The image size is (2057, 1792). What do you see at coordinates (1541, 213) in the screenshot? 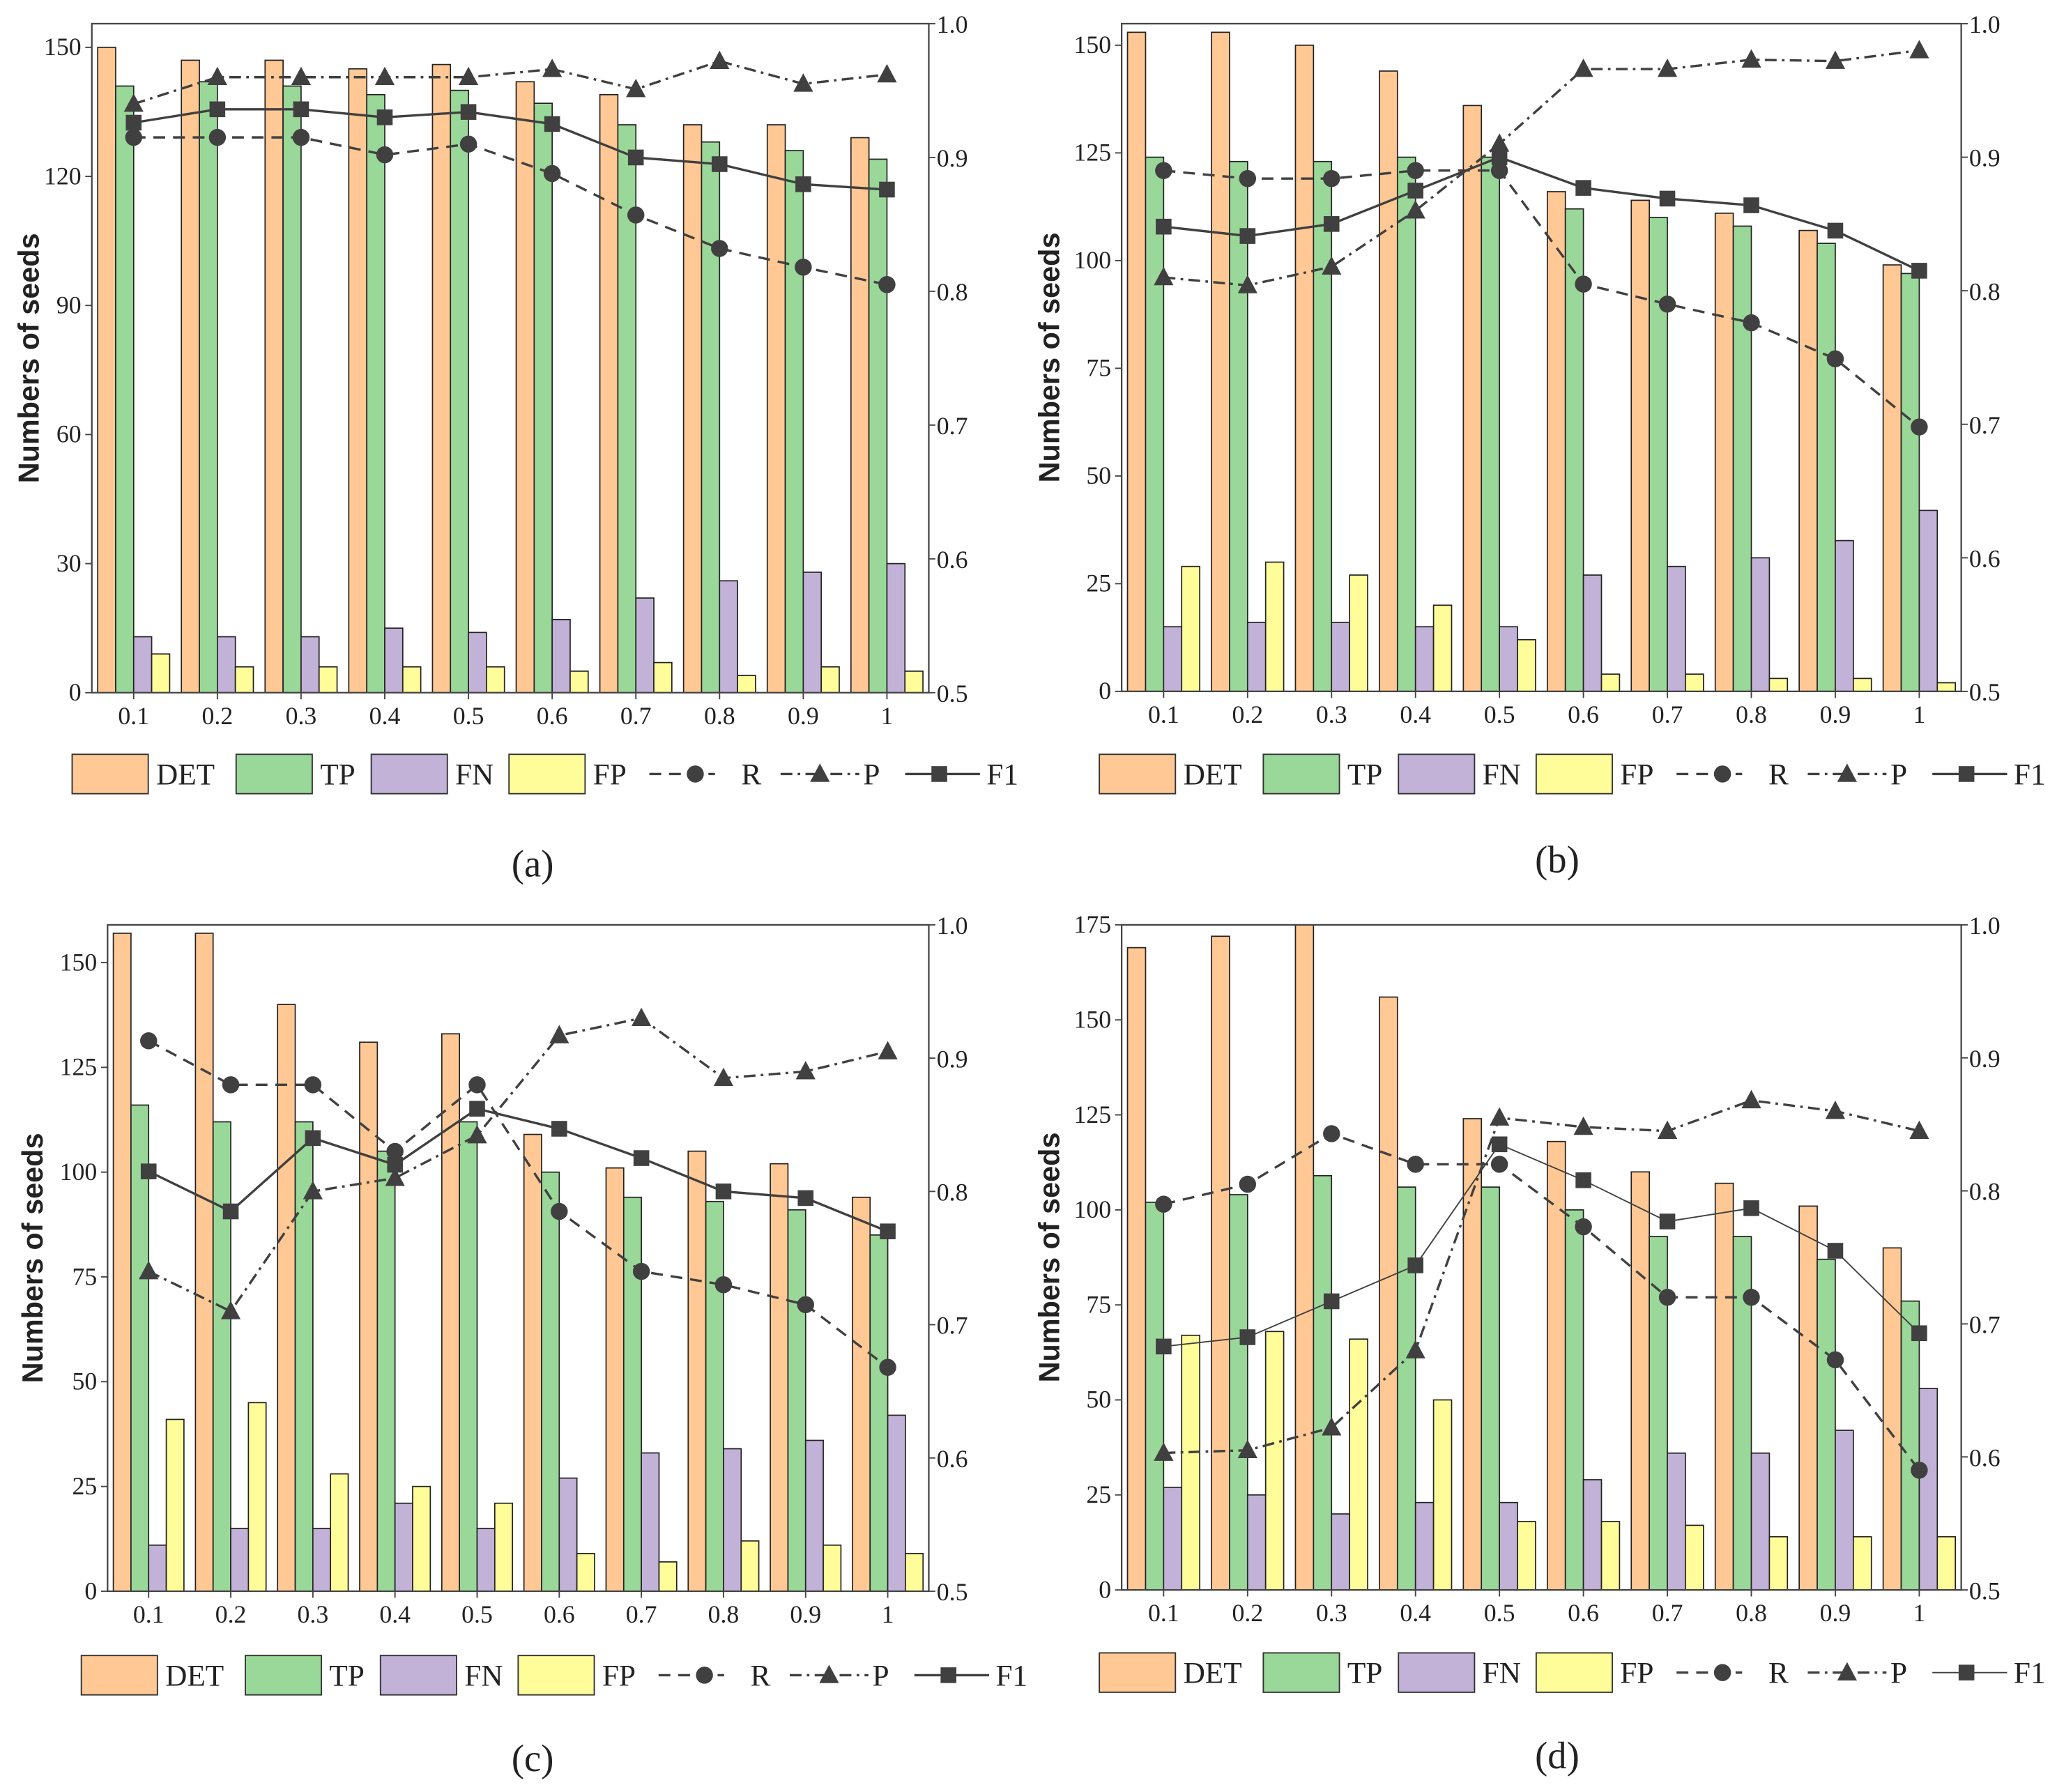
I see `line-f1` at bounding box center [1541, 213].